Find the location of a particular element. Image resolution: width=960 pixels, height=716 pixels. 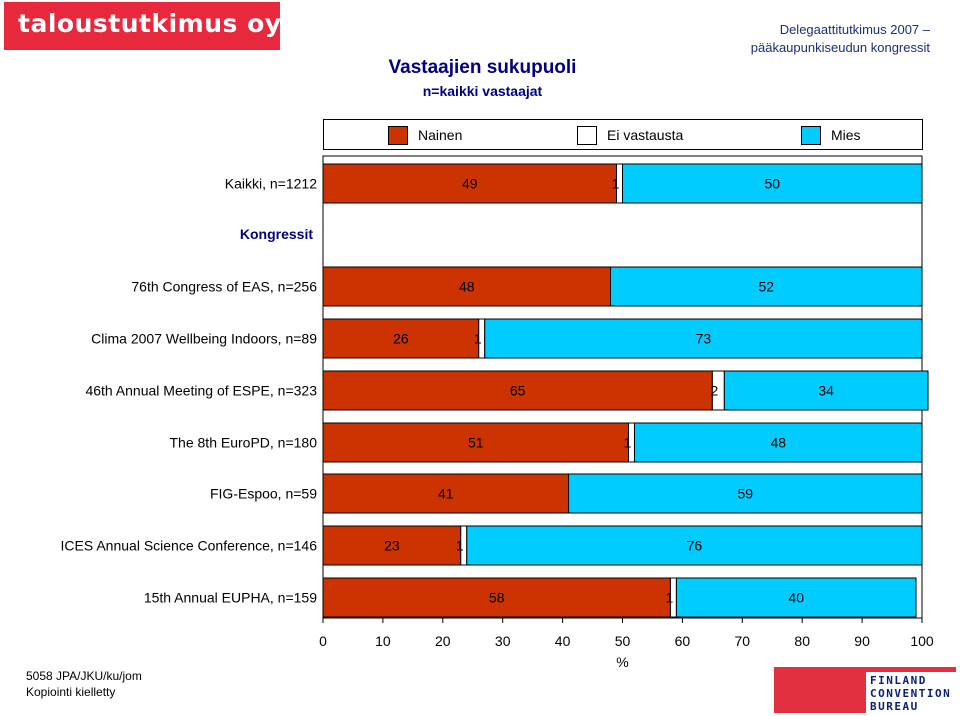

fcb-logo-panel: FINLAND CONVENTION BUREAU is located at coordinates (911, 692).